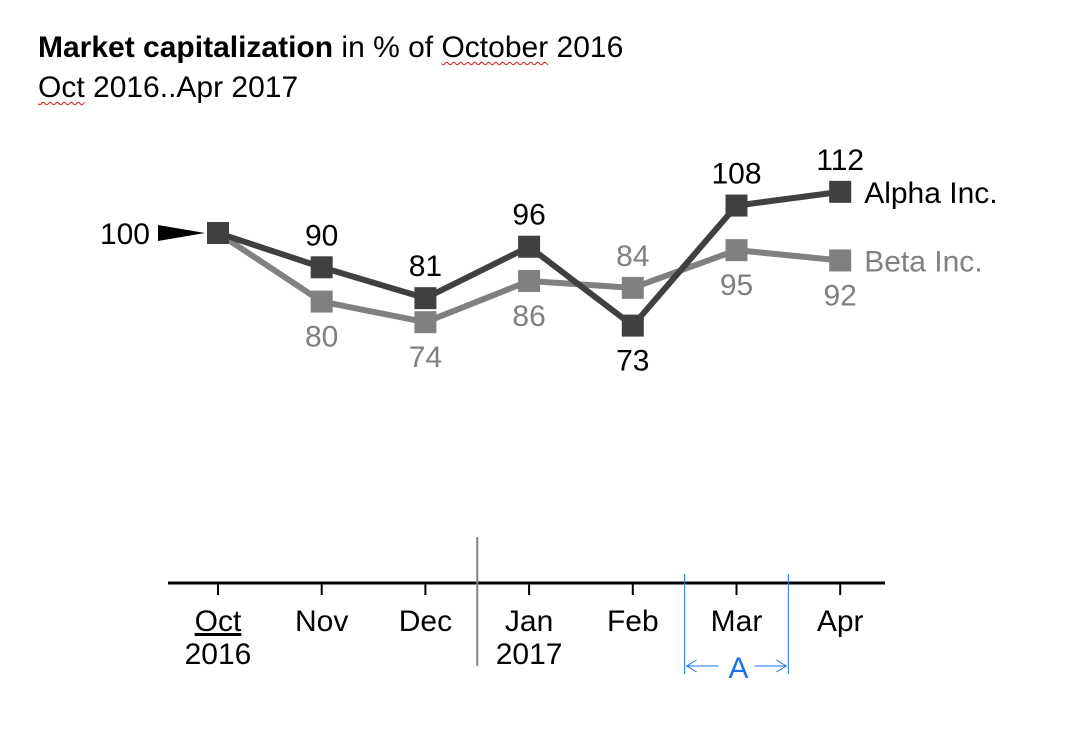 This screenshot has width=1079, height=742. Describe the element at coordinates (632, 361) in the screenshot. I see `data-label-alpha: 73` at that location.